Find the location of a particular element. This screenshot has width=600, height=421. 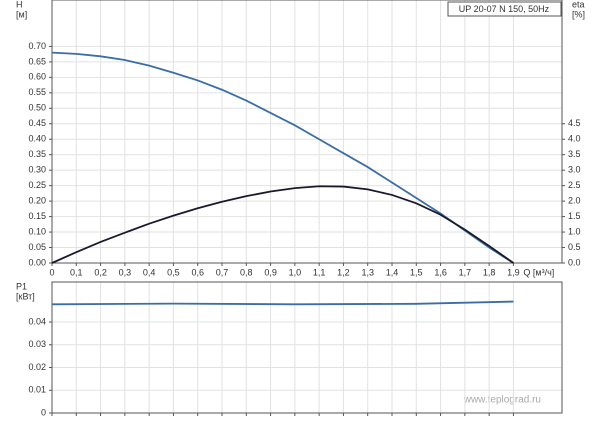

y-tick-label: 0.70 is located at coordinates (37, 46).